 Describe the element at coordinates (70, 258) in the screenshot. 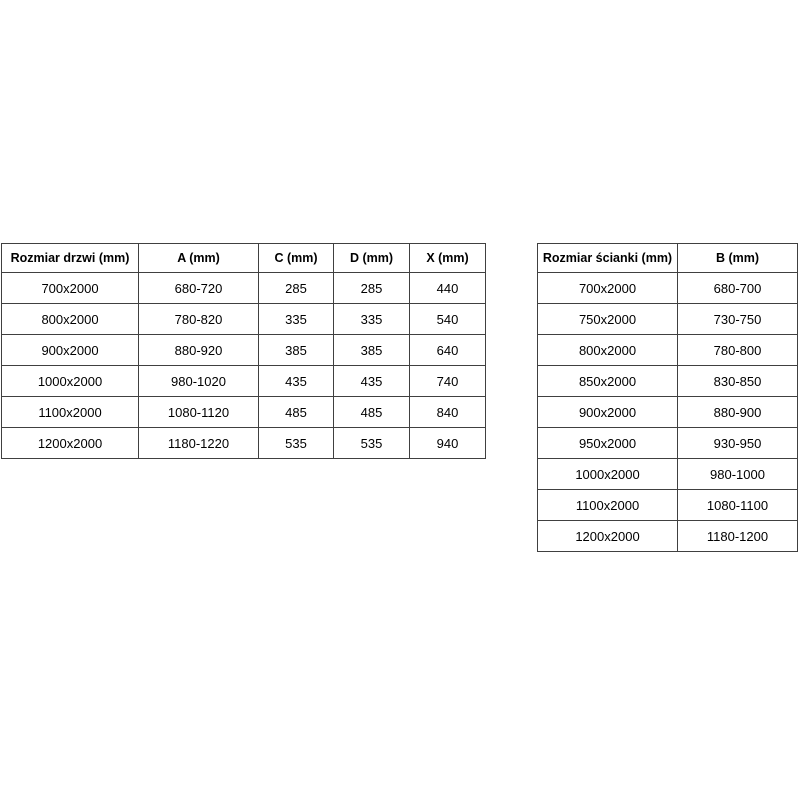

I see `column-header: Rozmiar drzwi (mm)` at that location.